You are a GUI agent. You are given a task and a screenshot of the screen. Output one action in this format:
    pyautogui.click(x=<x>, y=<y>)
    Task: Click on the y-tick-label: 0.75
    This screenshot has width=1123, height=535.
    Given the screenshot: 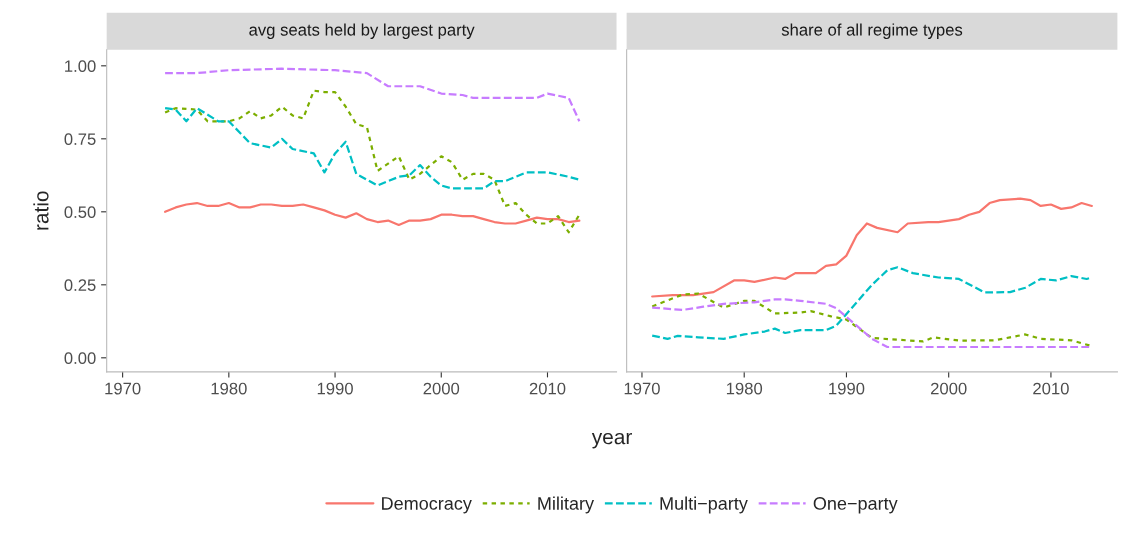 What is the action you would take?
    pyautogui.click(x=80, y=139)
    